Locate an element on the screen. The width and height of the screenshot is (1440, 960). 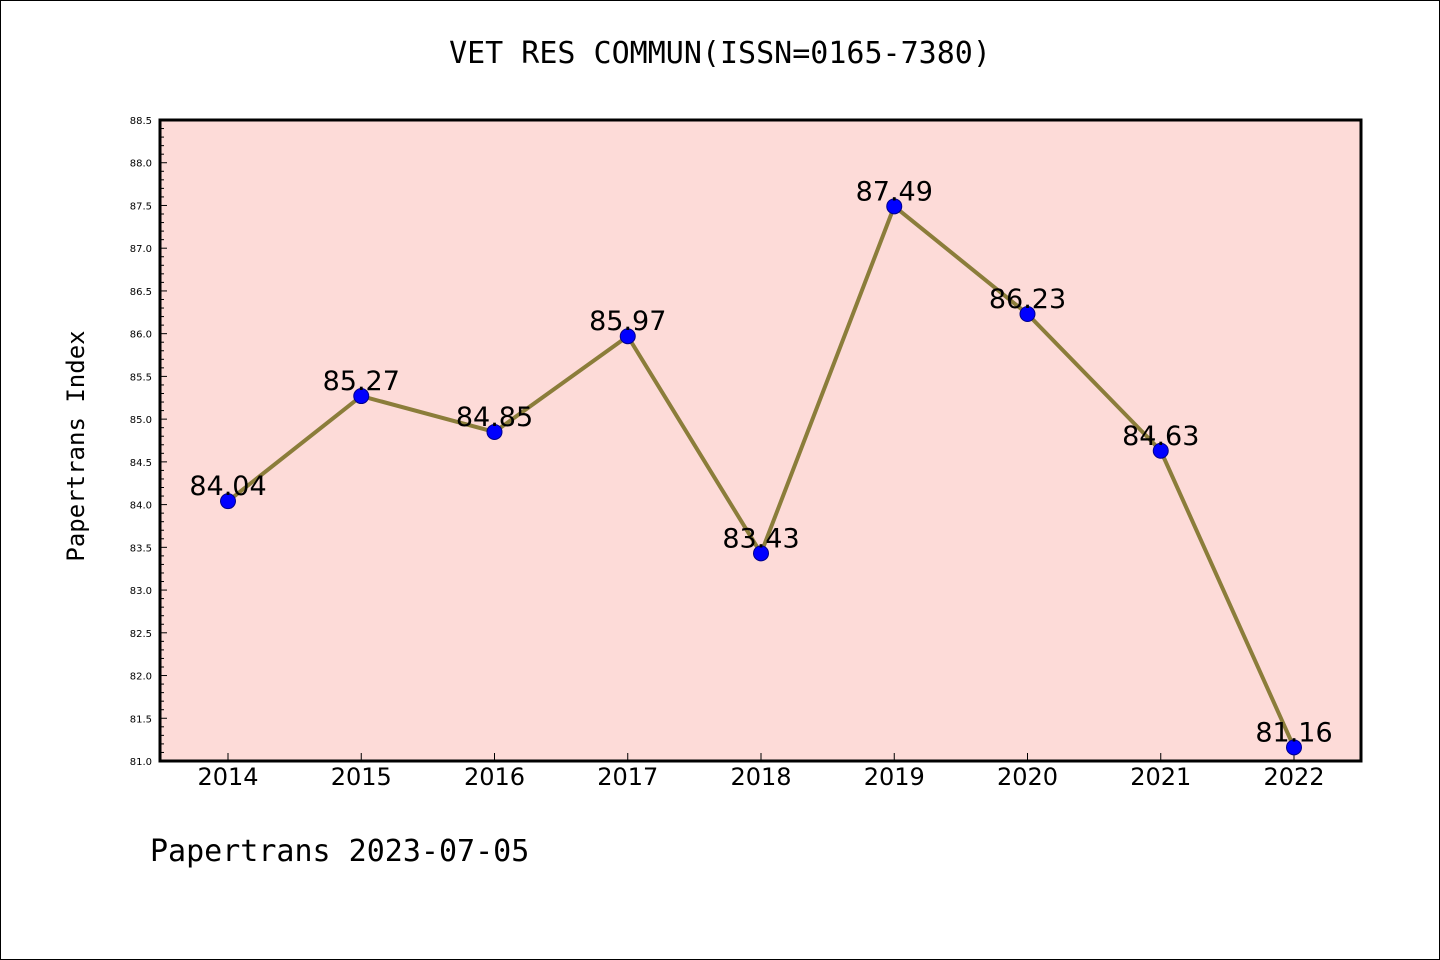
data-label: 85.97 is located at coordinates (627, 321).